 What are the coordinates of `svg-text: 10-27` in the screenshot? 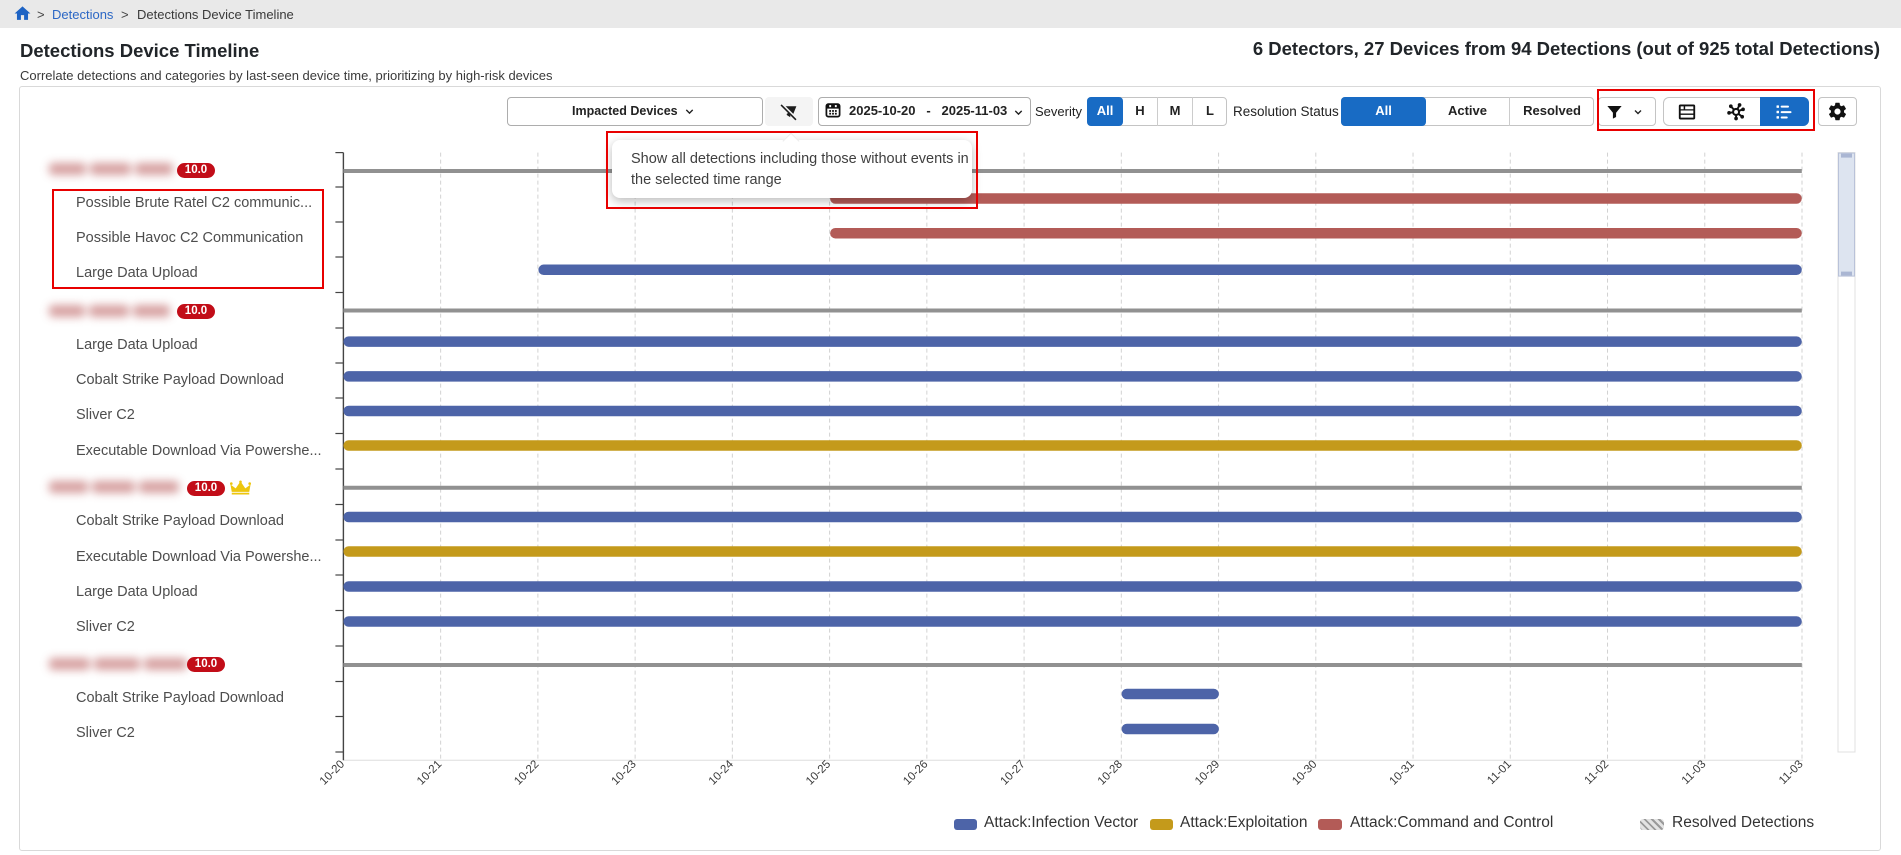 It's located at (1013, 772).